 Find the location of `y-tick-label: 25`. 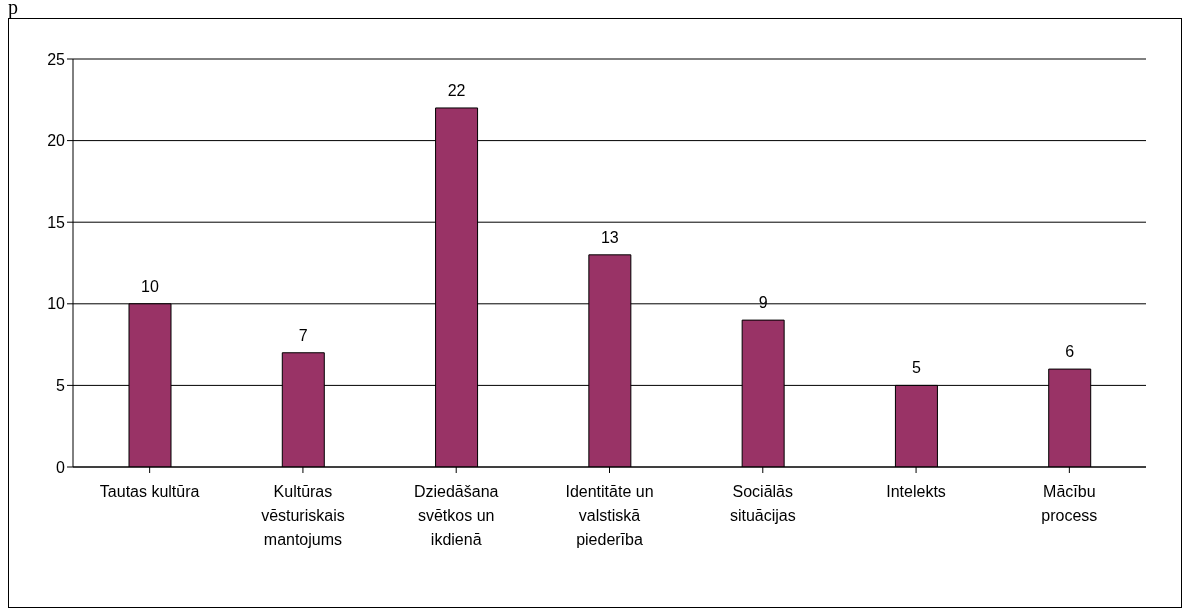

y-tick-label: 25 is located at coordinates (56, 59).